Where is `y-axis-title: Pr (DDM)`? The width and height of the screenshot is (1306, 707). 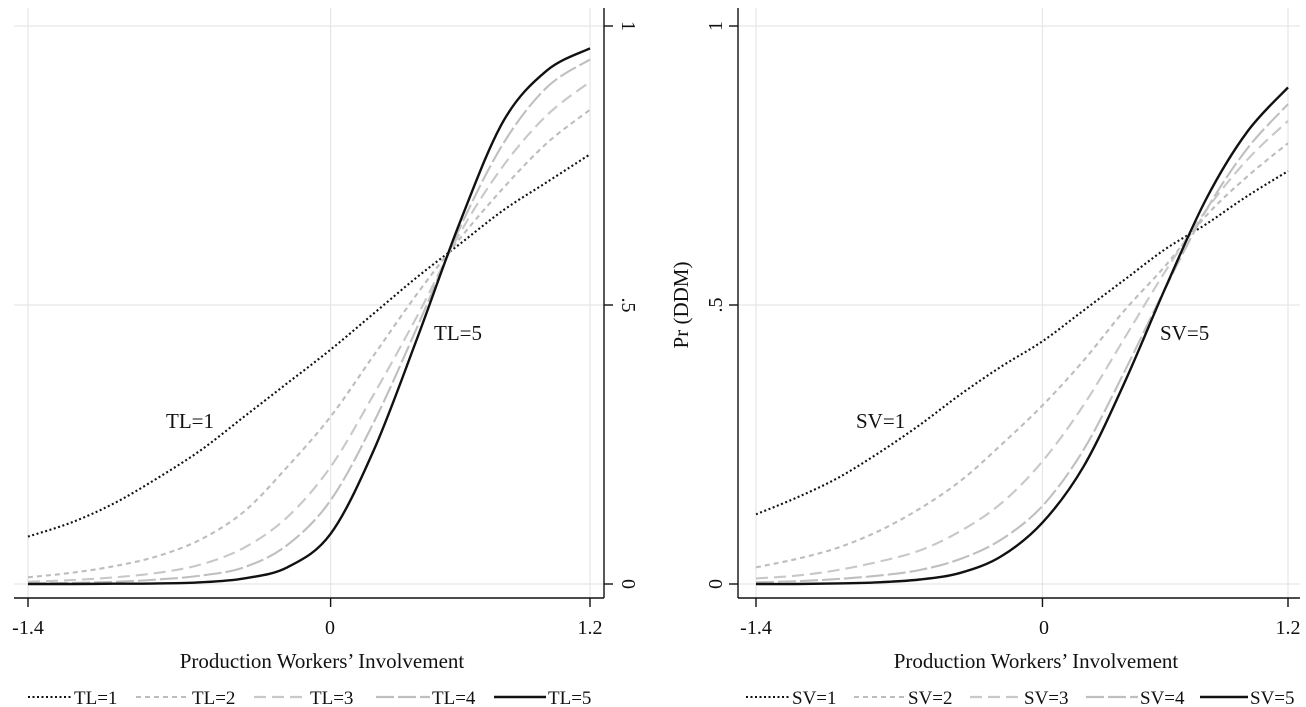
y-axis-title: Pr (DDM) is located at coordinates (681, 305).